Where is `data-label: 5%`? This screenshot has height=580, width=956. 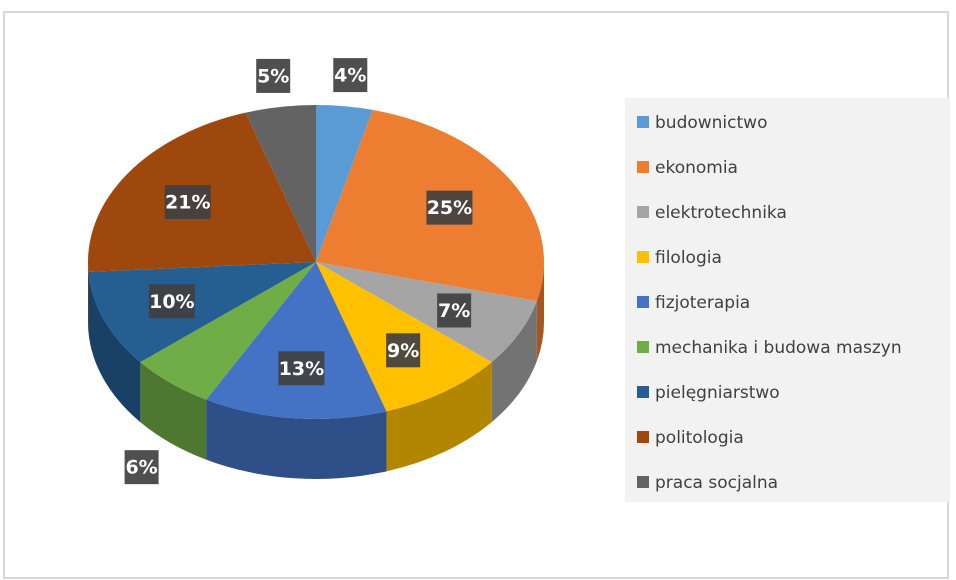
data-label: 5% is located at coordinates (273, 76).